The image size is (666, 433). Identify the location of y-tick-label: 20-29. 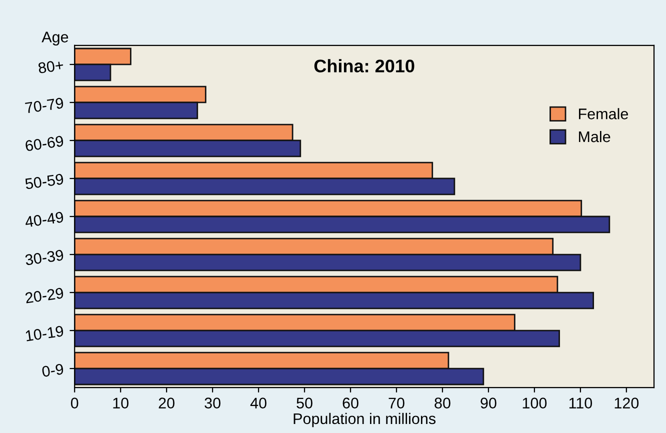
(44, 295).